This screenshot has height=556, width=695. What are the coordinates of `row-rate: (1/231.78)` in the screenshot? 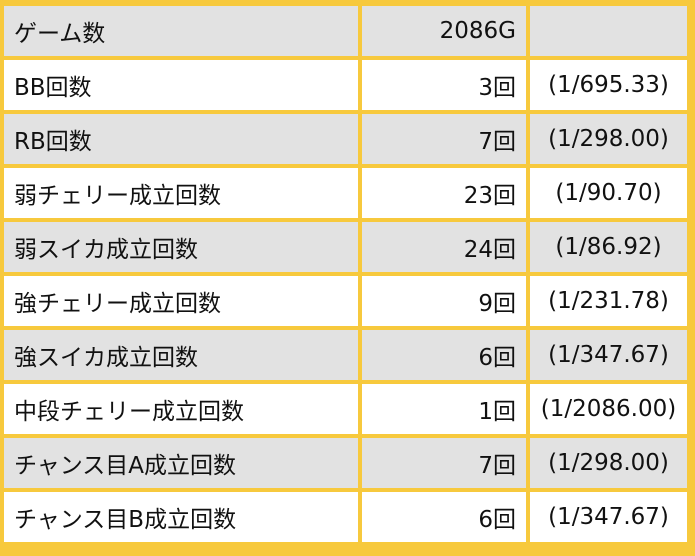 It's located at (608, 301).